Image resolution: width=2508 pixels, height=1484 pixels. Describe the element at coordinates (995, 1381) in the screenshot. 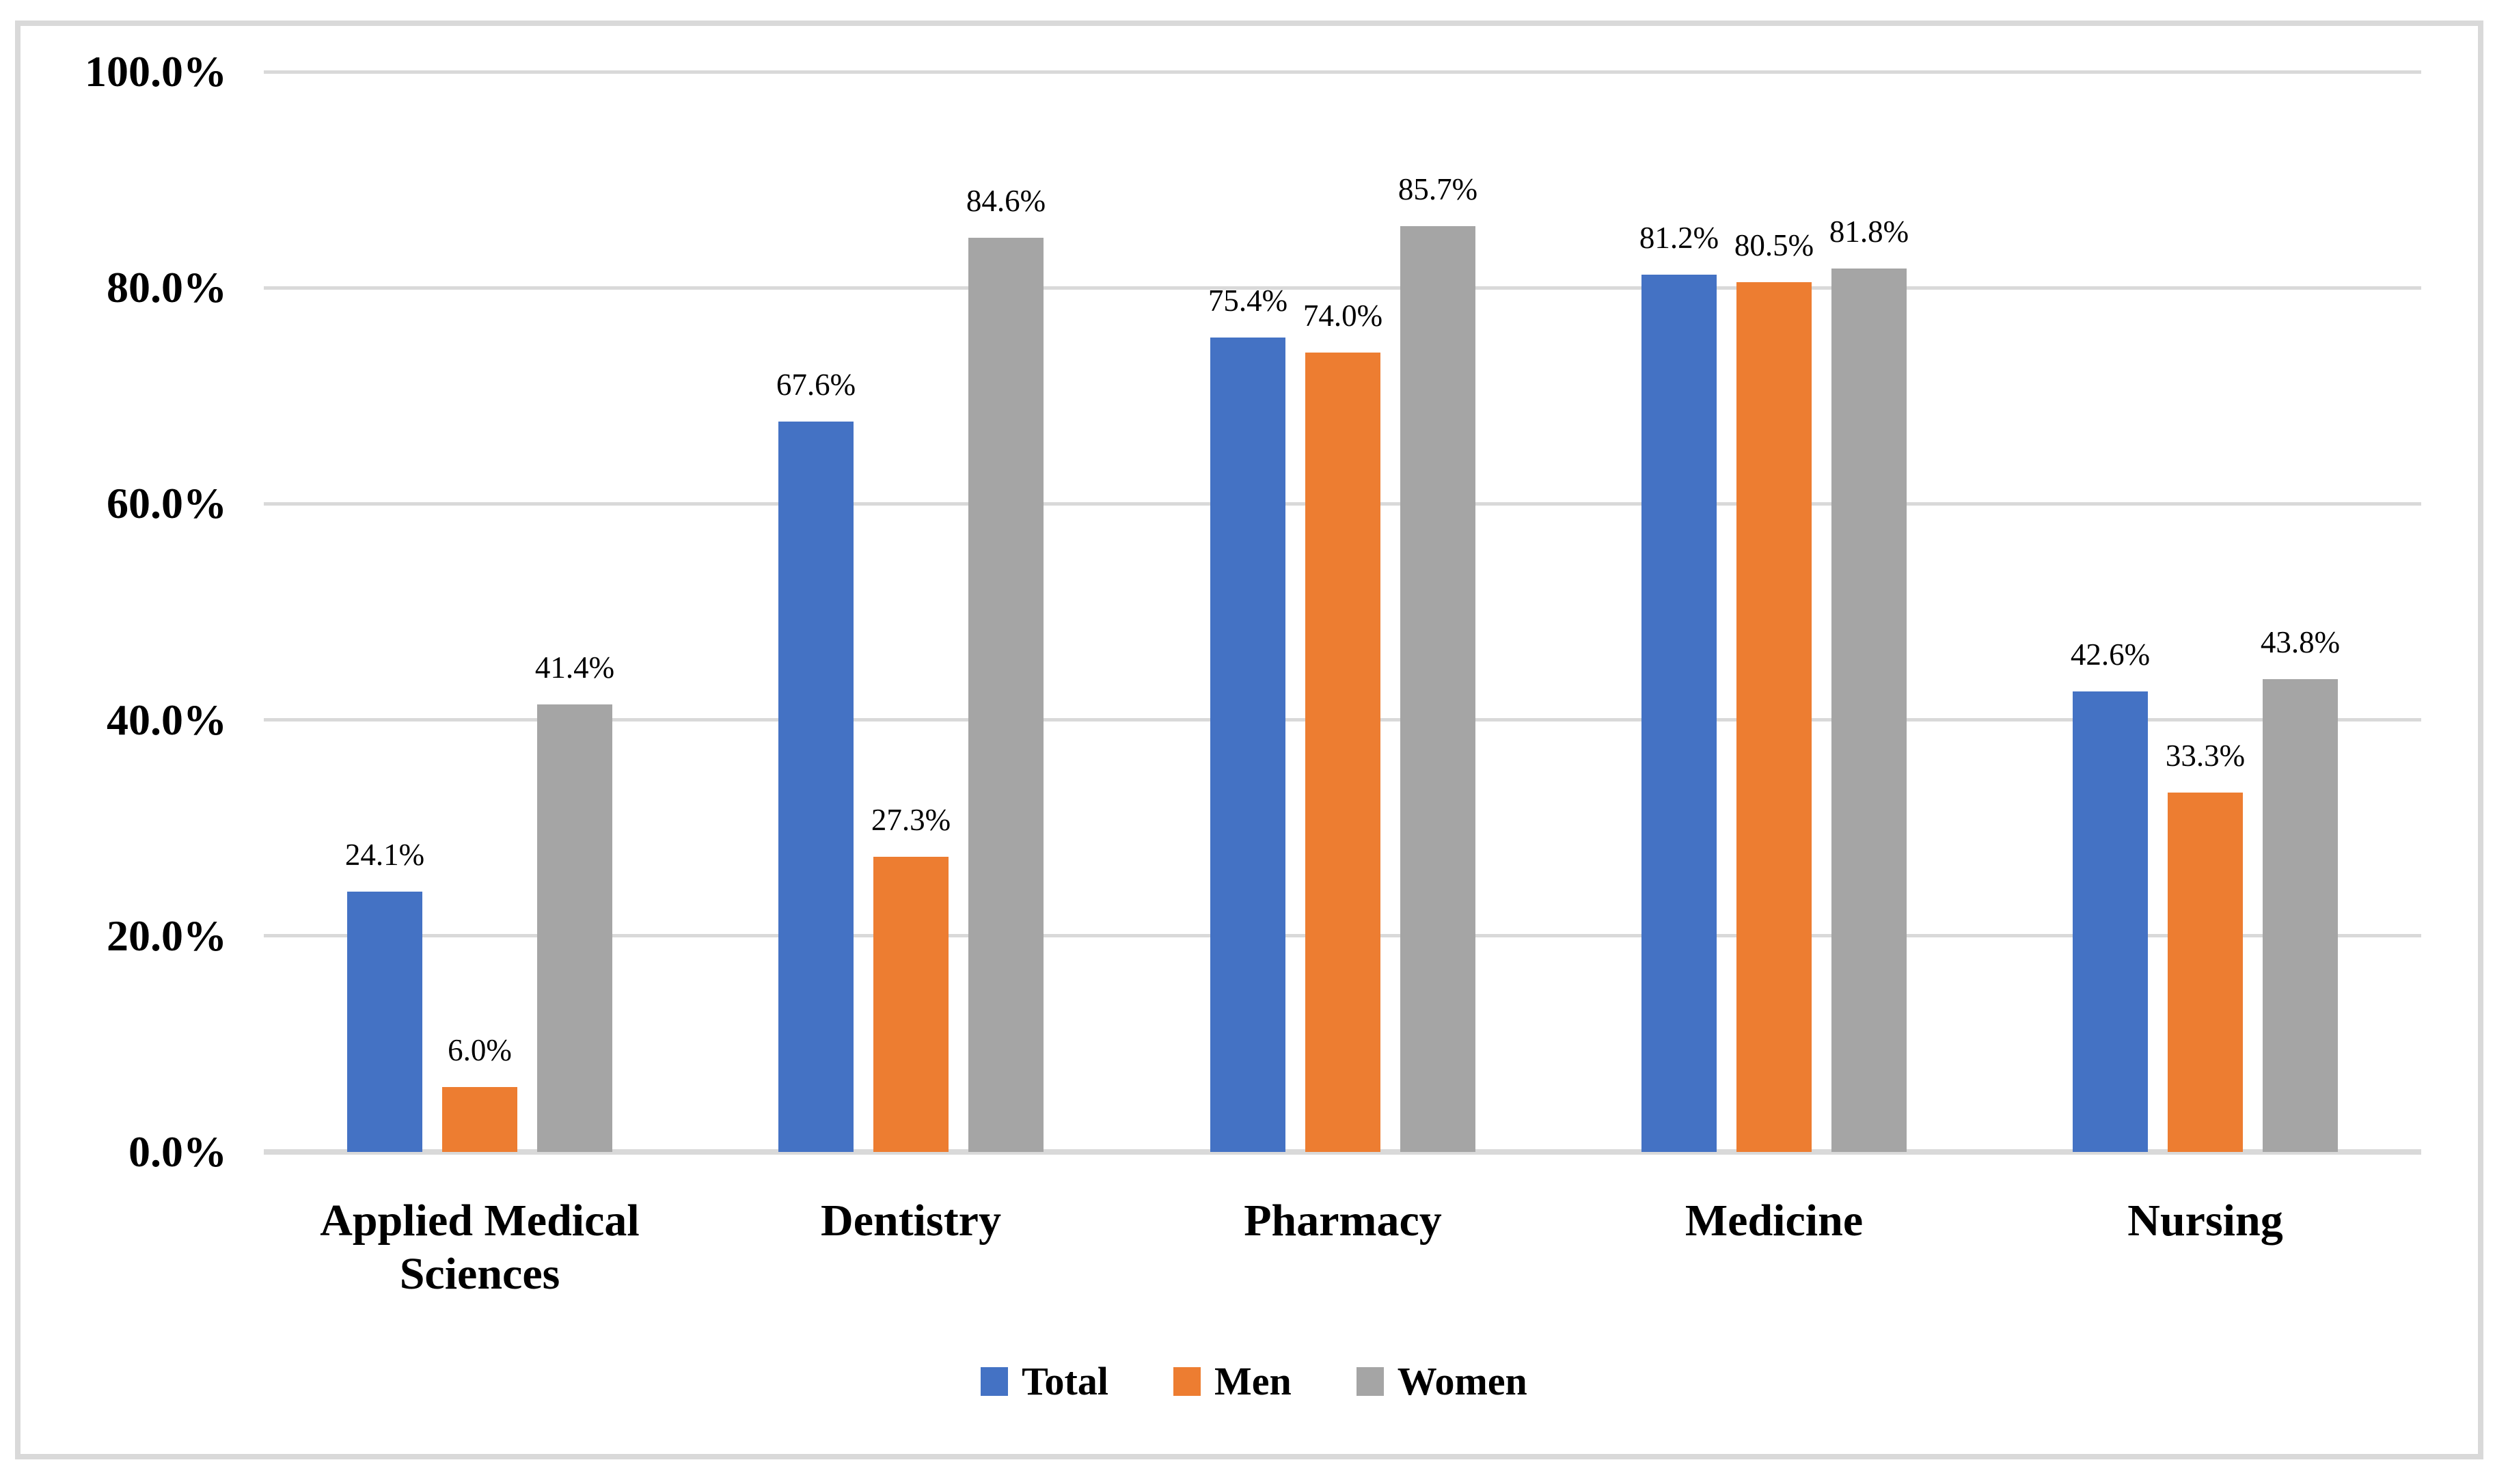

I see `legend-swatch-total` at that location.